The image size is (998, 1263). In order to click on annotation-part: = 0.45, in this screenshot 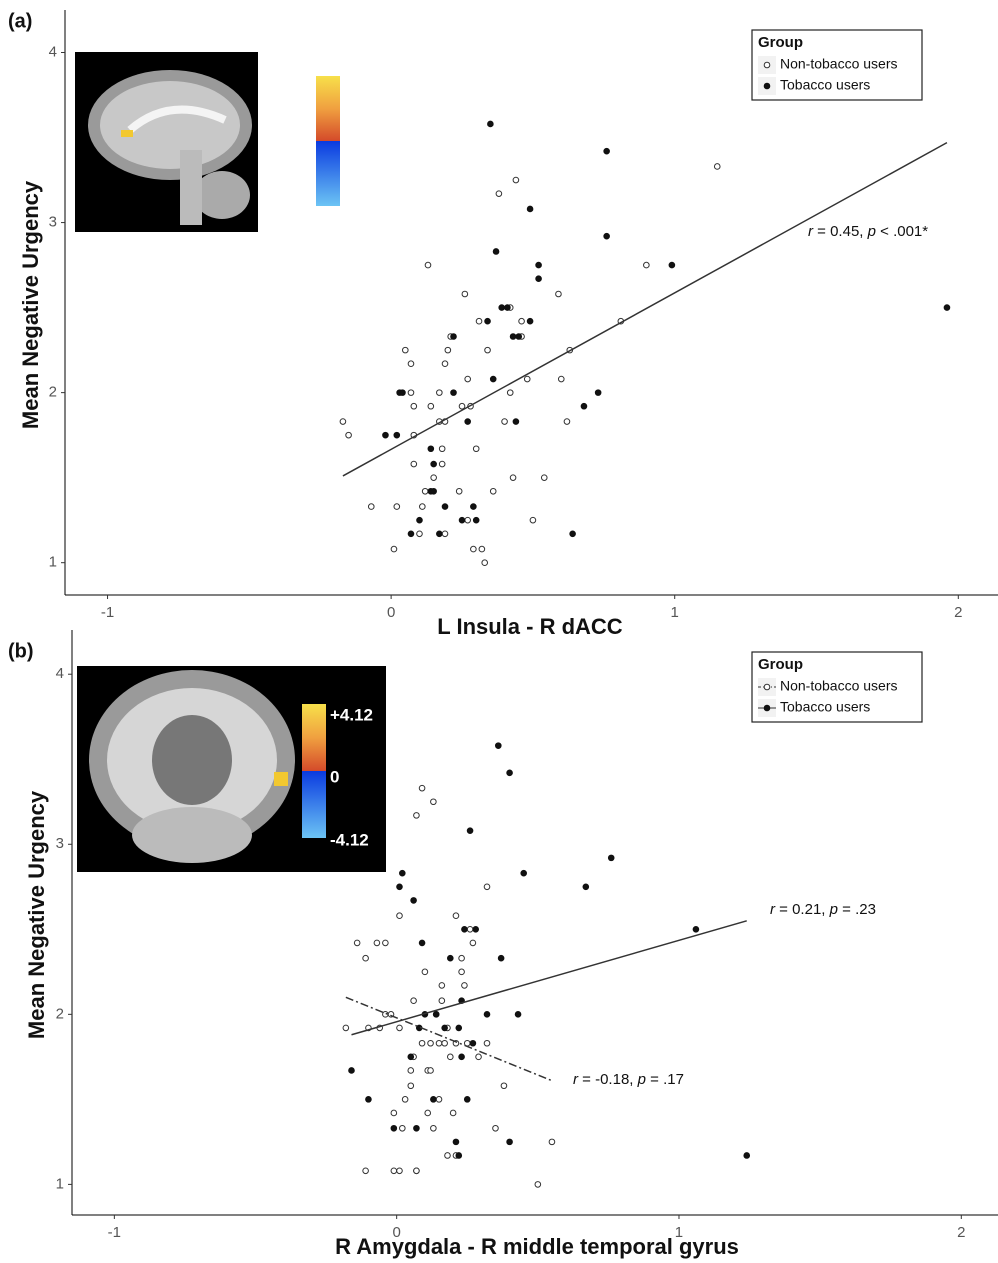, I will do `click(840, 231)`.